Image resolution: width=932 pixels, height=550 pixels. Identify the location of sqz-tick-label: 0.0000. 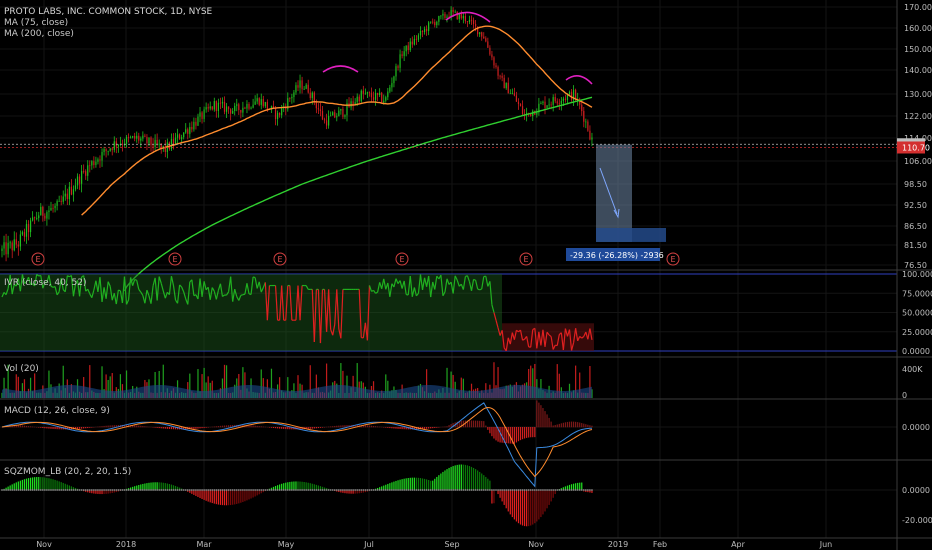
(916, 490).